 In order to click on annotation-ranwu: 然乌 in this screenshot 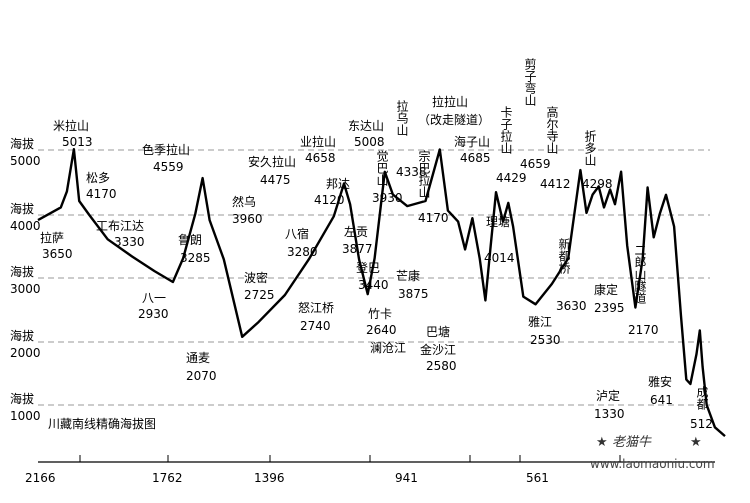, I will do `click(244, 201)`.